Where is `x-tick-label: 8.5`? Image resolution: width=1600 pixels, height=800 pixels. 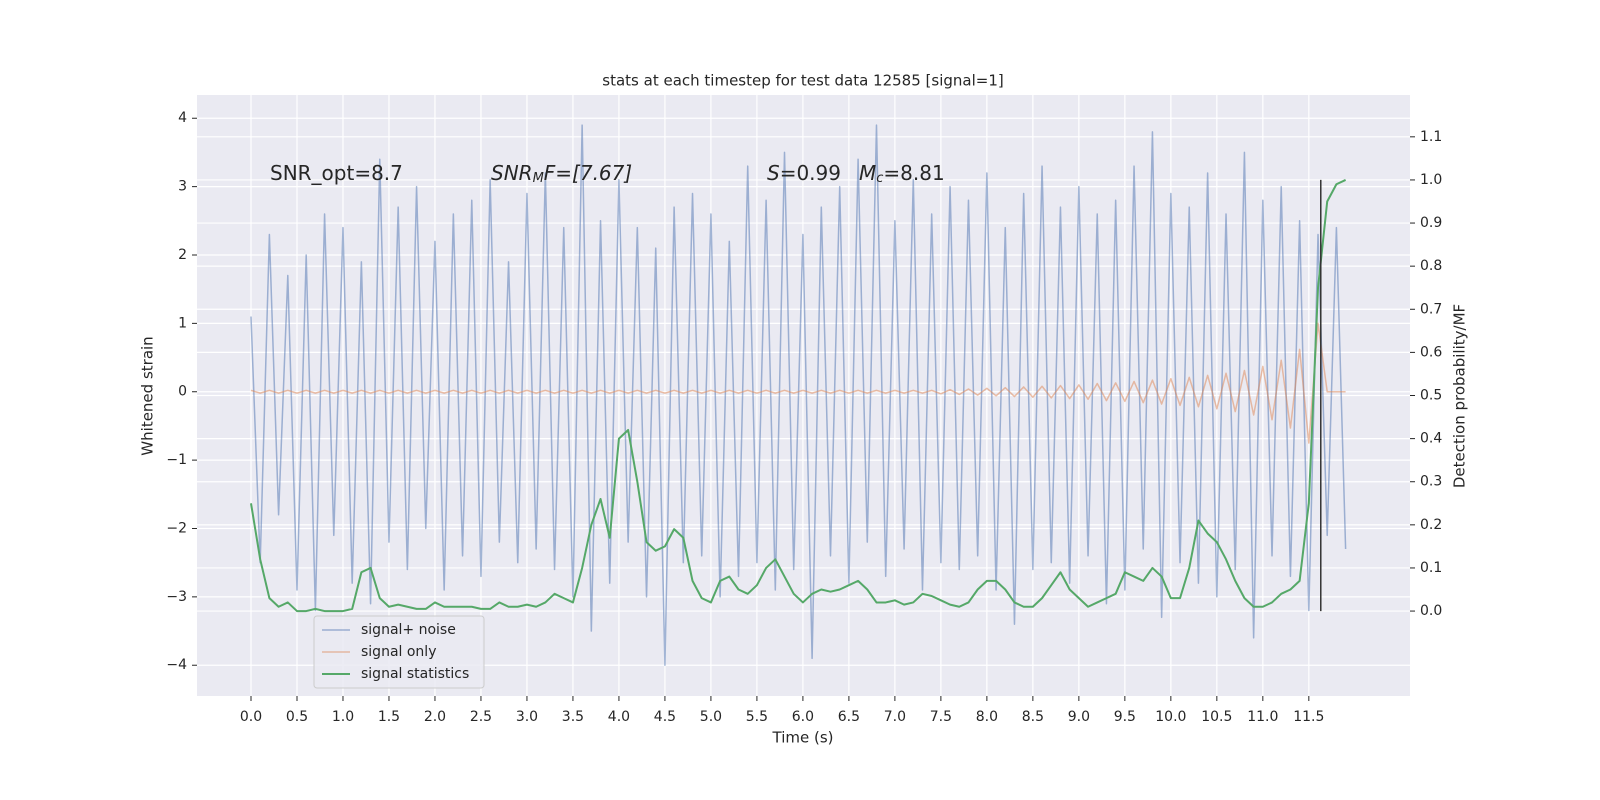 x-tick-label: 8.5 is located at coordinates (1033, 717).